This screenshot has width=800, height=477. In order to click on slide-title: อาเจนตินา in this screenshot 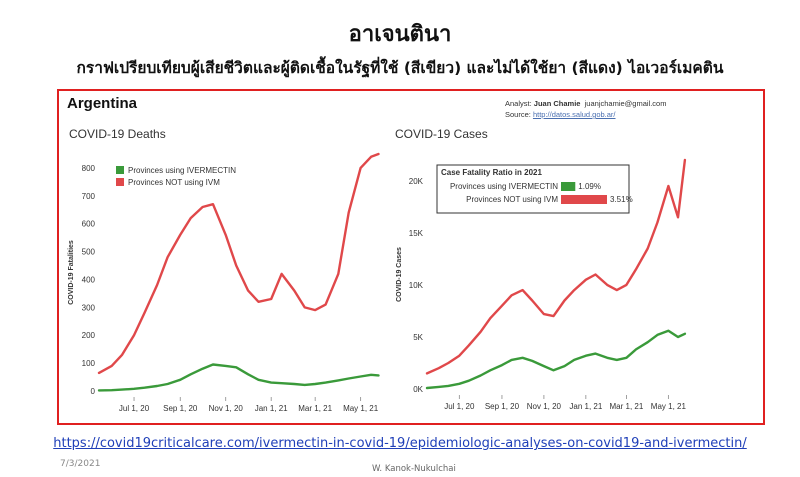, I will do `click(400, 34)`.